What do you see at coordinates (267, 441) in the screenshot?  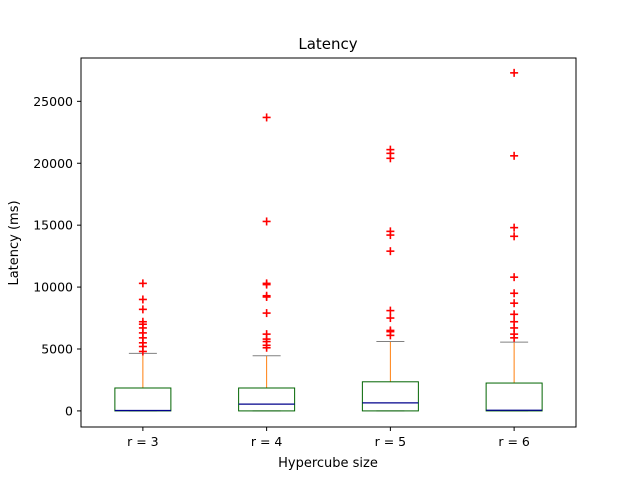 I see `x-tick-label: r = 4` at bounding box center [267, 441].